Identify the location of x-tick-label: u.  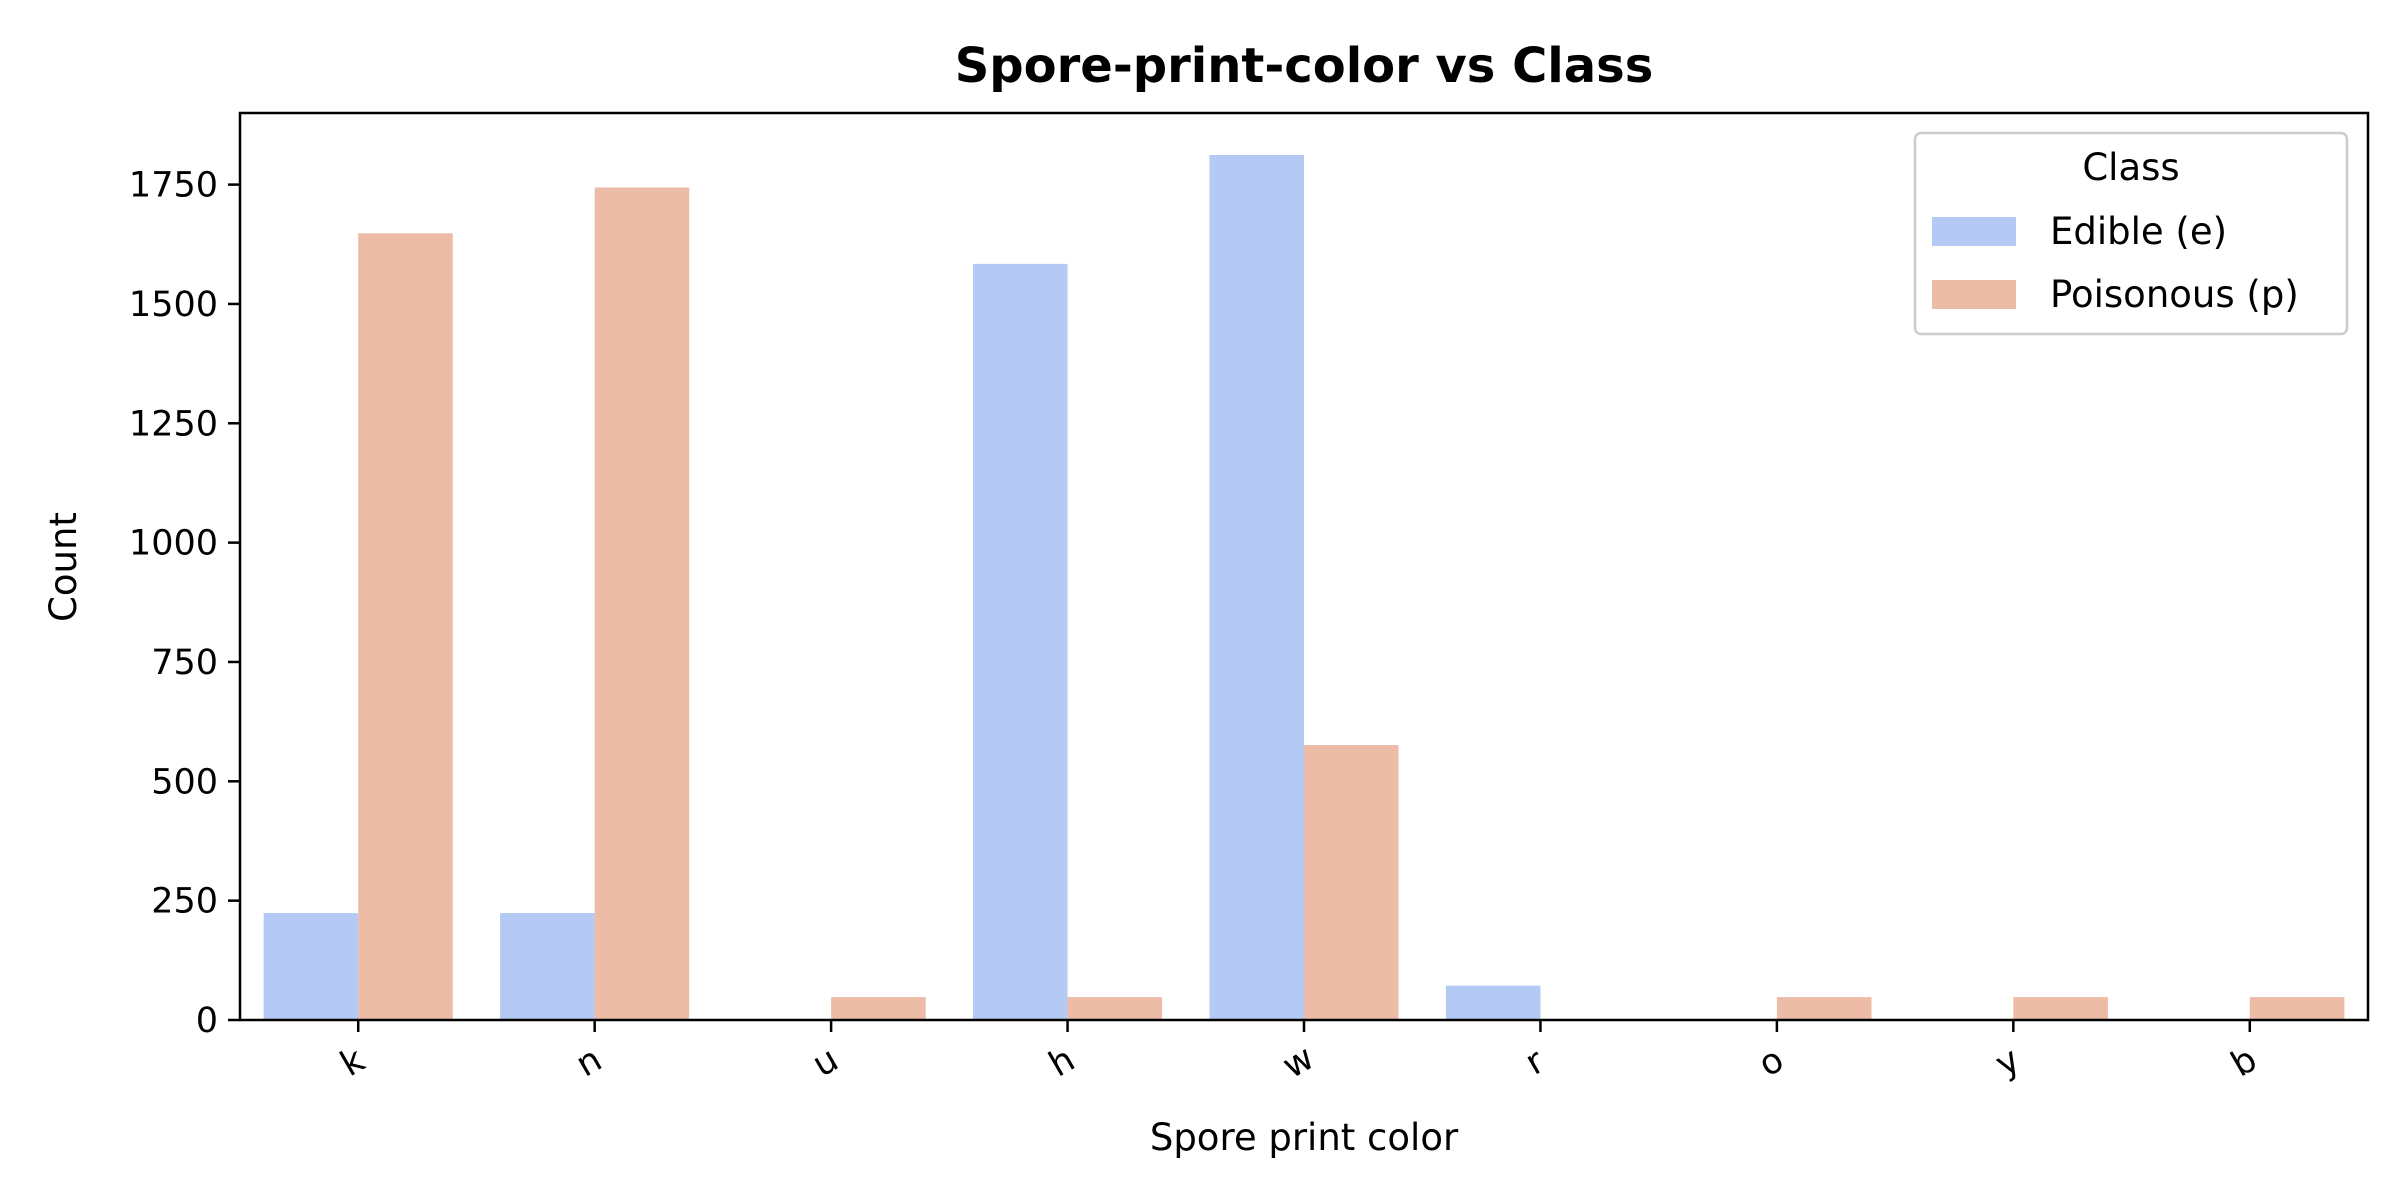
(825, 1063).